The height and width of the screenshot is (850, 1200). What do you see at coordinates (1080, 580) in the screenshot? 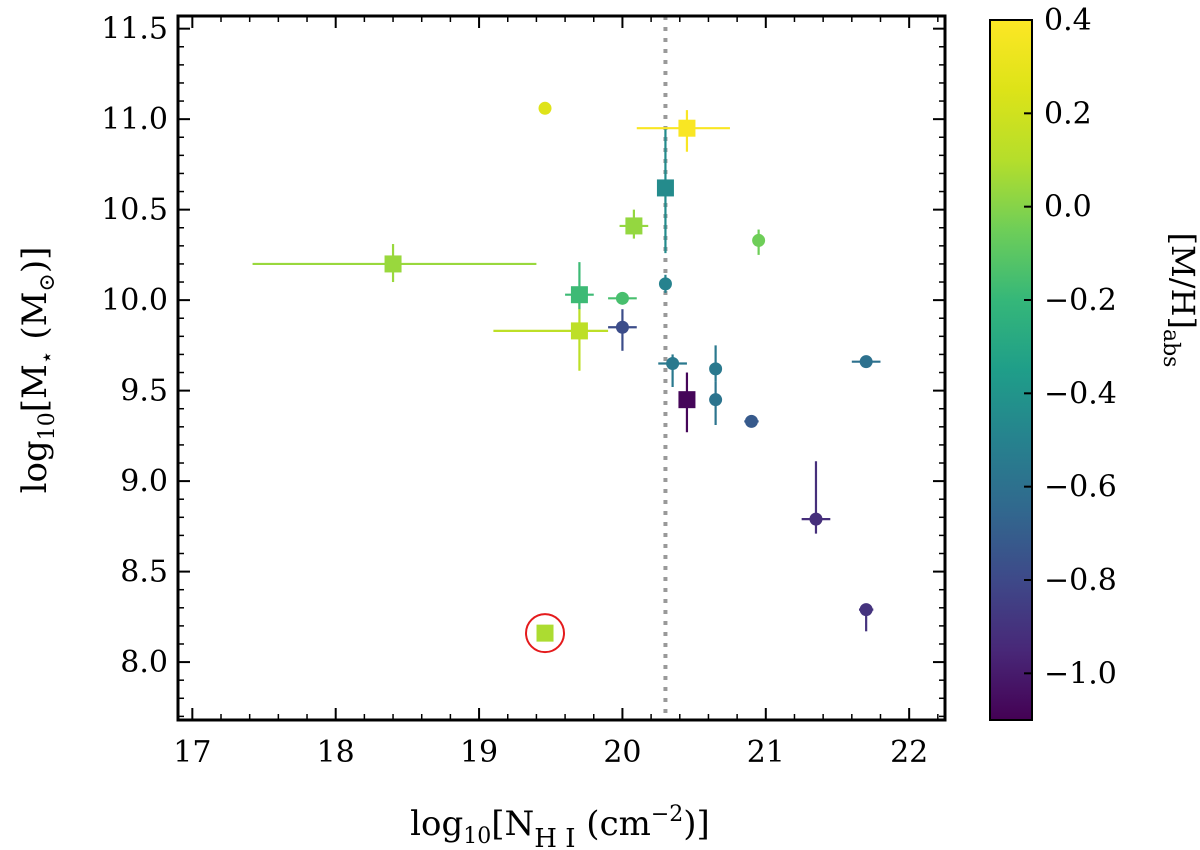
I see `colorbar-tick-label: −0.8` at bounding box center [1080, 580].